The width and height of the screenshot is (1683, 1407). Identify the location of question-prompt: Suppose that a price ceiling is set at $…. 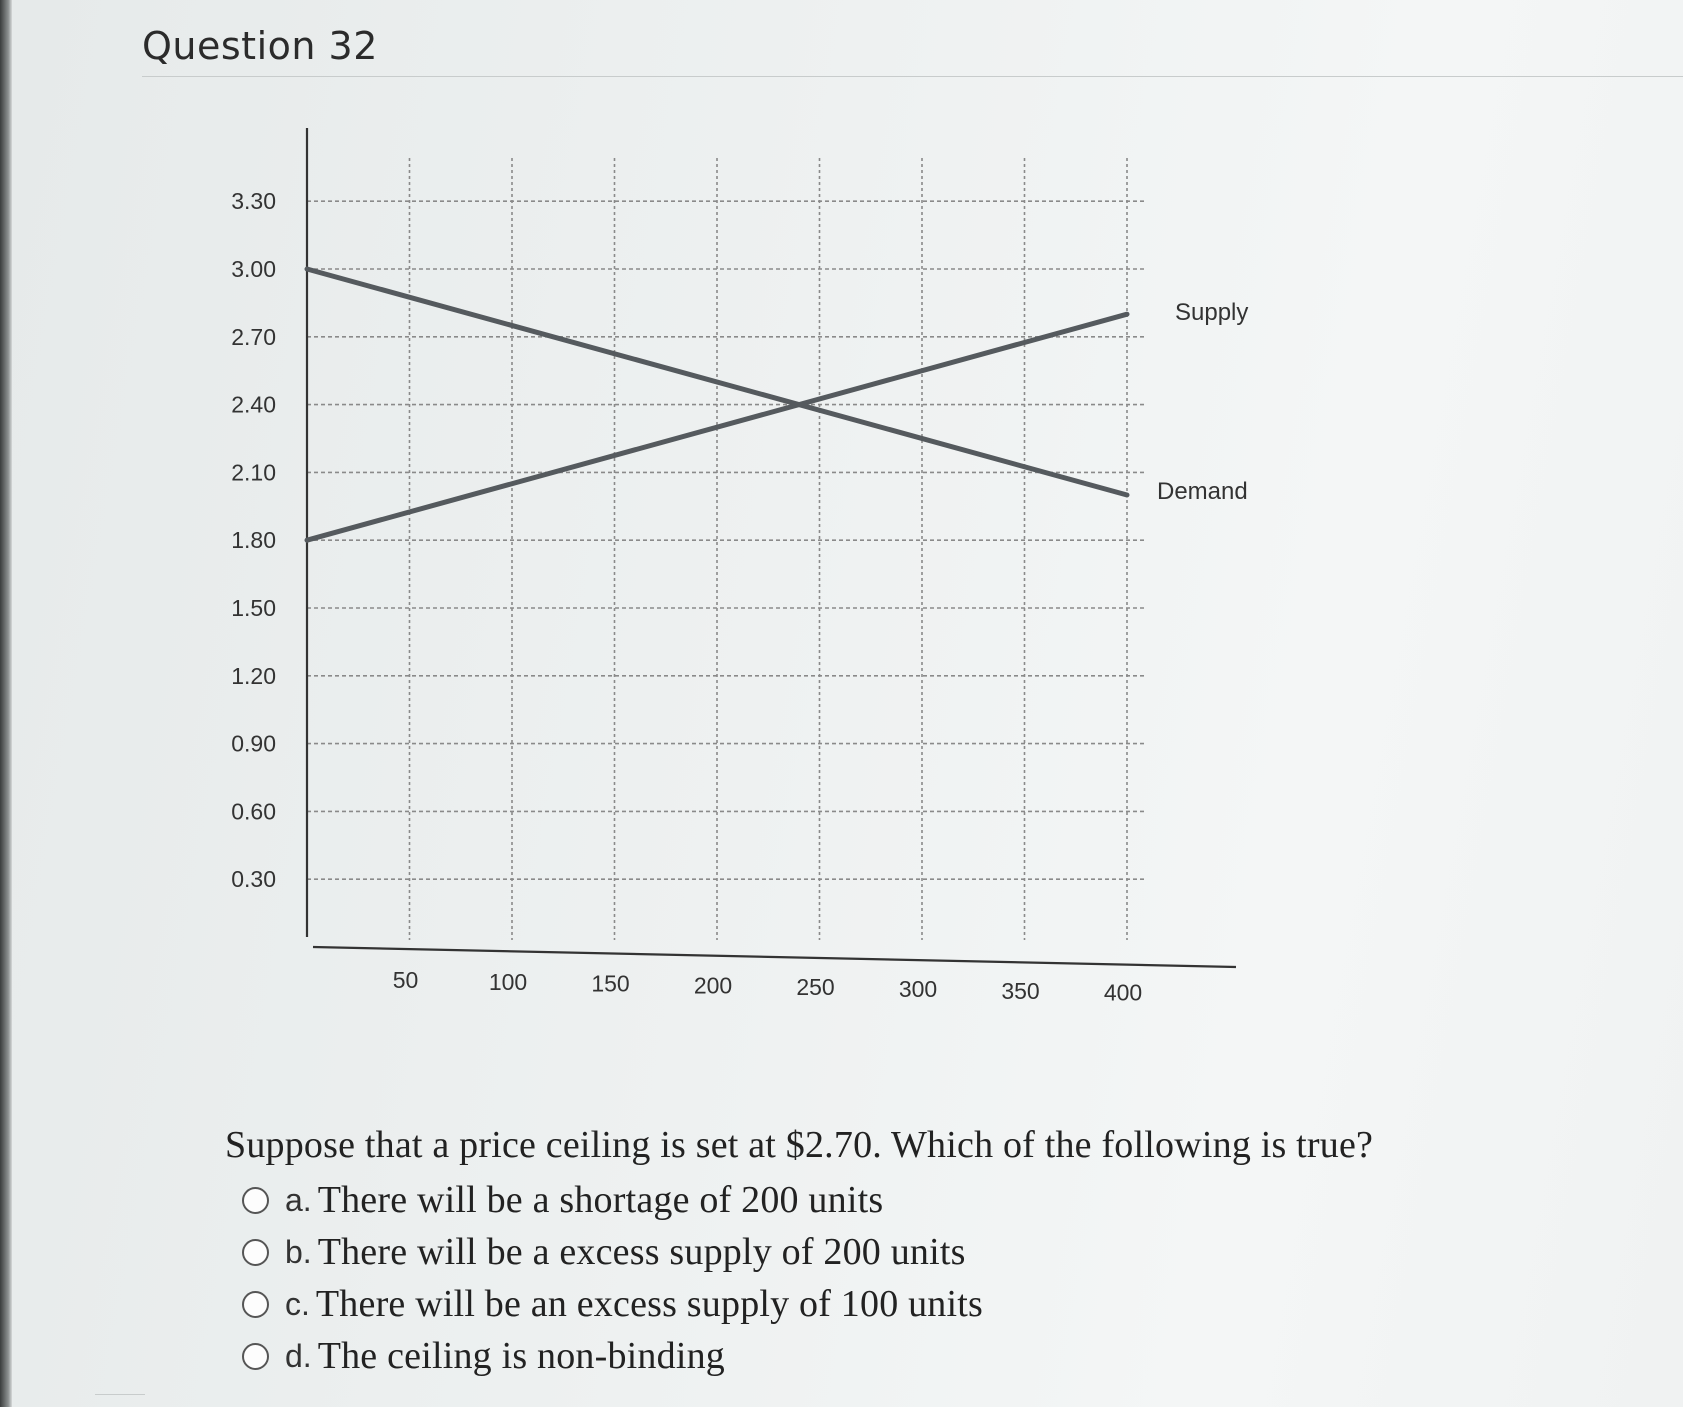
(799, 1145).